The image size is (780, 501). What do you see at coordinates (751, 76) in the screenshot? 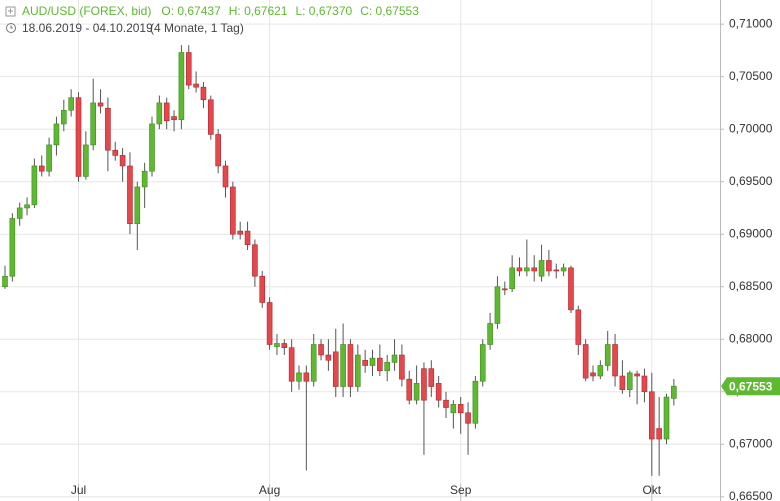
I see `y-tick-label: 0,70500` at bounding box center [751, 76].